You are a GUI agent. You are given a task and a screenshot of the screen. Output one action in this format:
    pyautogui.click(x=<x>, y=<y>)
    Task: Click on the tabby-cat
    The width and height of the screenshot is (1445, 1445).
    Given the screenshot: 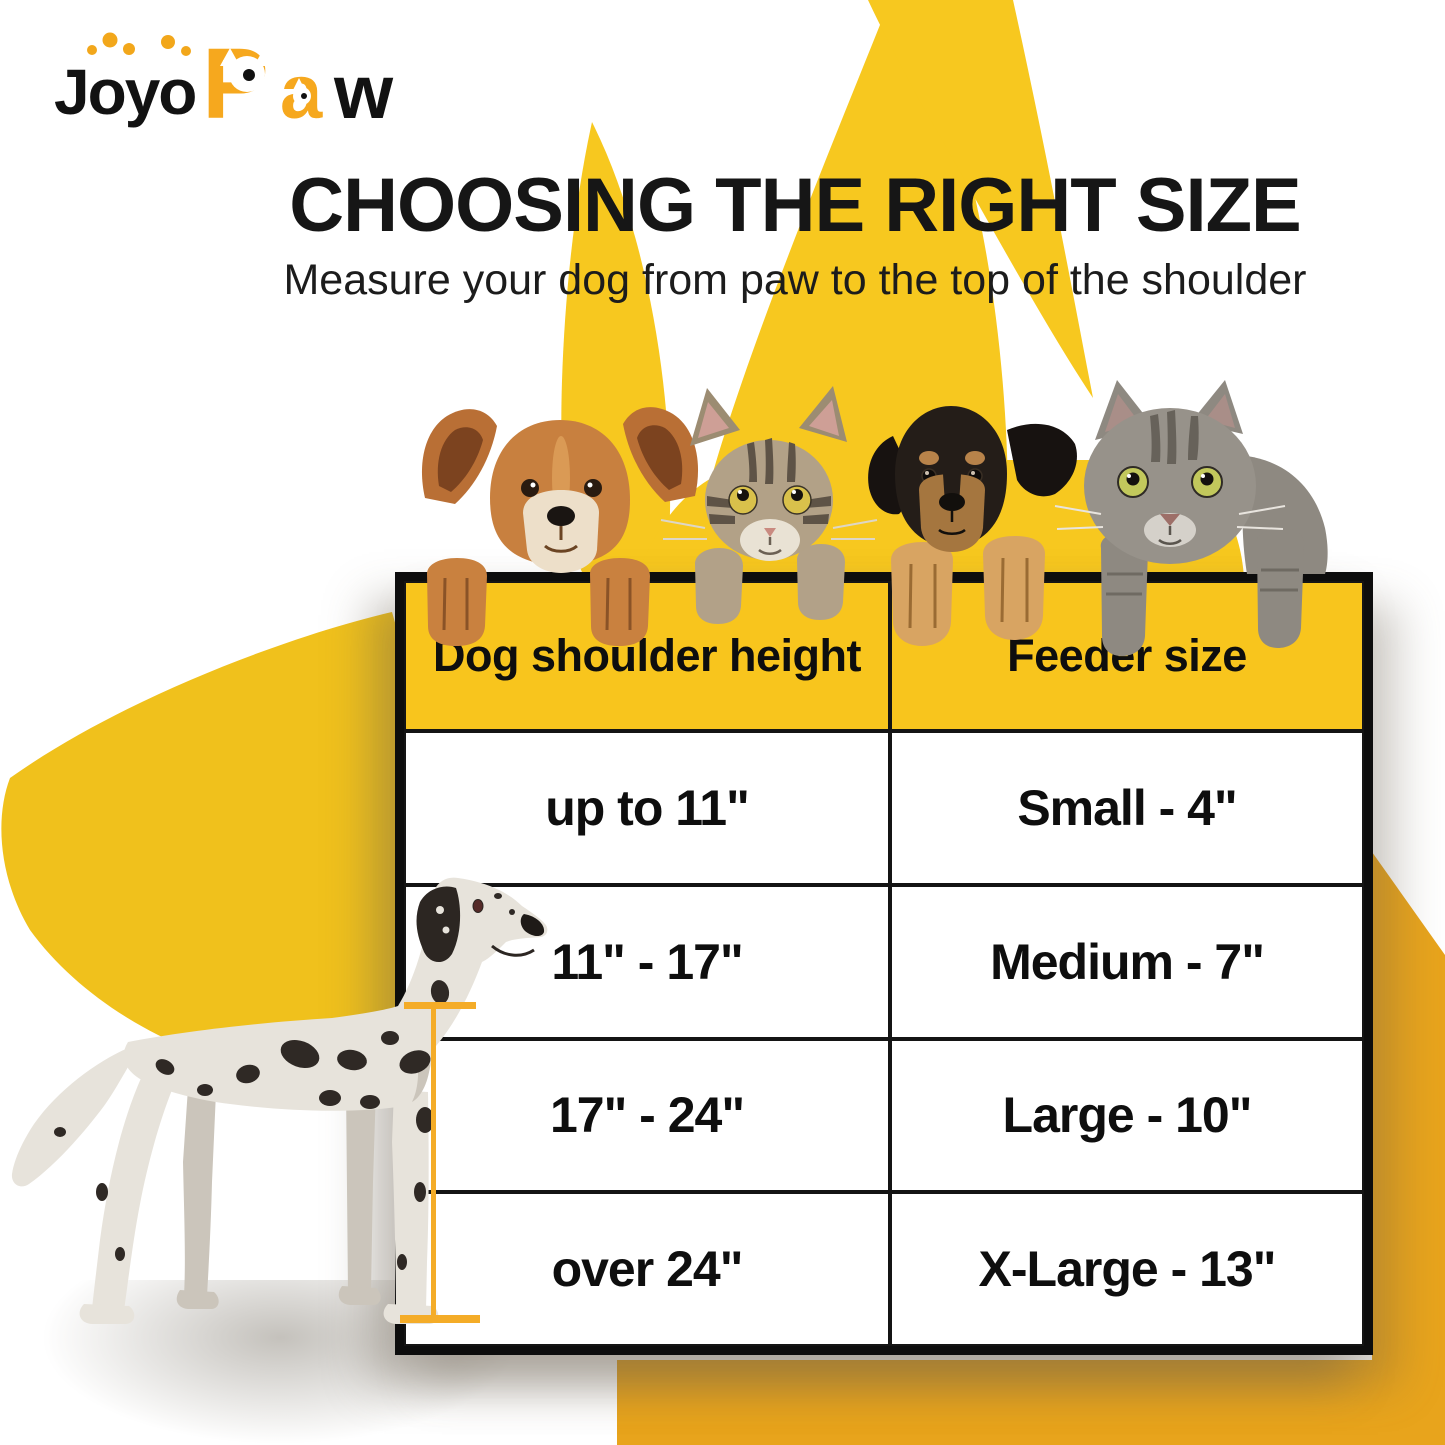 What is the action you would take?
    pyautogui.click(x=769, y=505)
    